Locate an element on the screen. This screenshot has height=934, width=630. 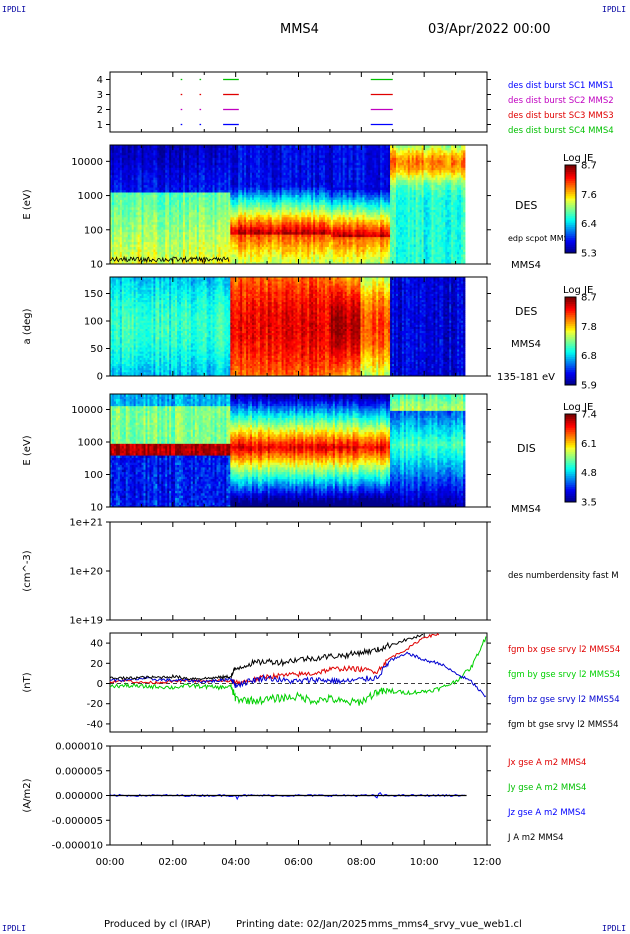
y-tick-label: 3 is located at coordinates (100, 95).